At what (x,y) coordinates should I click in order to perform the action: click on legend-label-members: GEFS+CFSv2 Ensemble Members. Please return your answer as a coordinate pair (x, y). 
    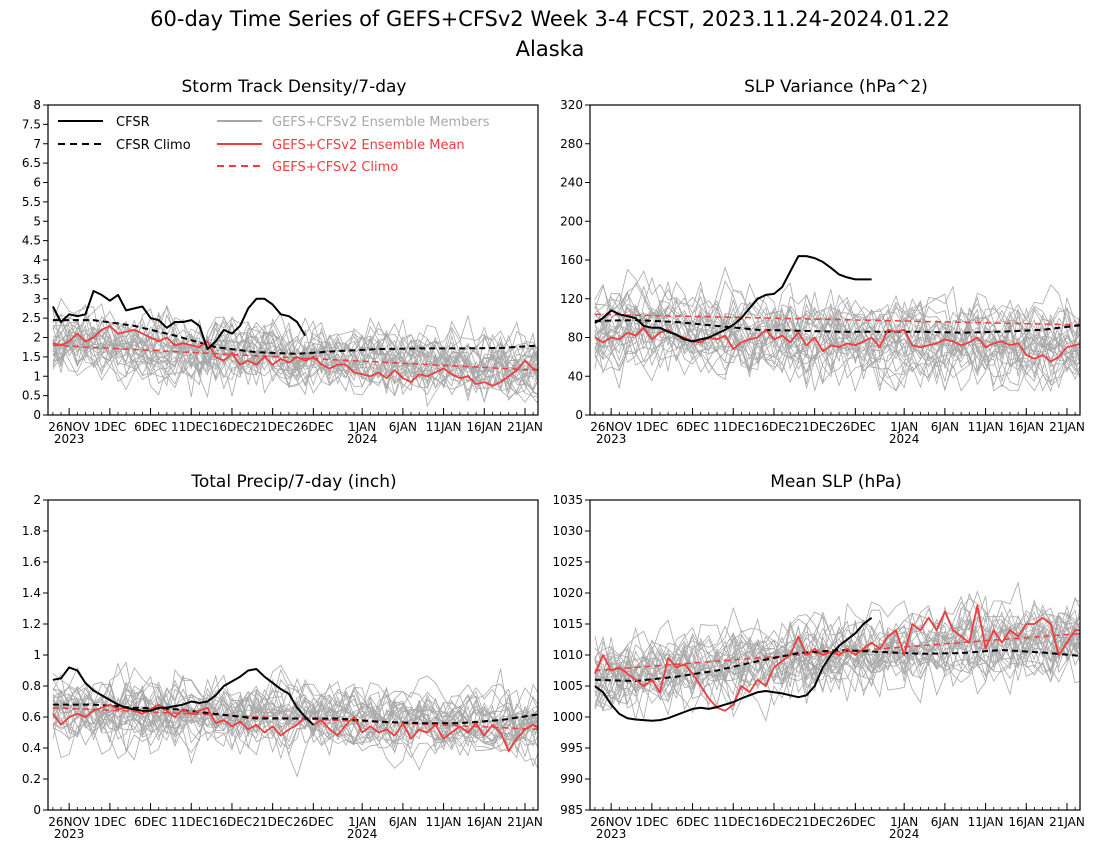
    Looking at the image, I should click on (381, 122).